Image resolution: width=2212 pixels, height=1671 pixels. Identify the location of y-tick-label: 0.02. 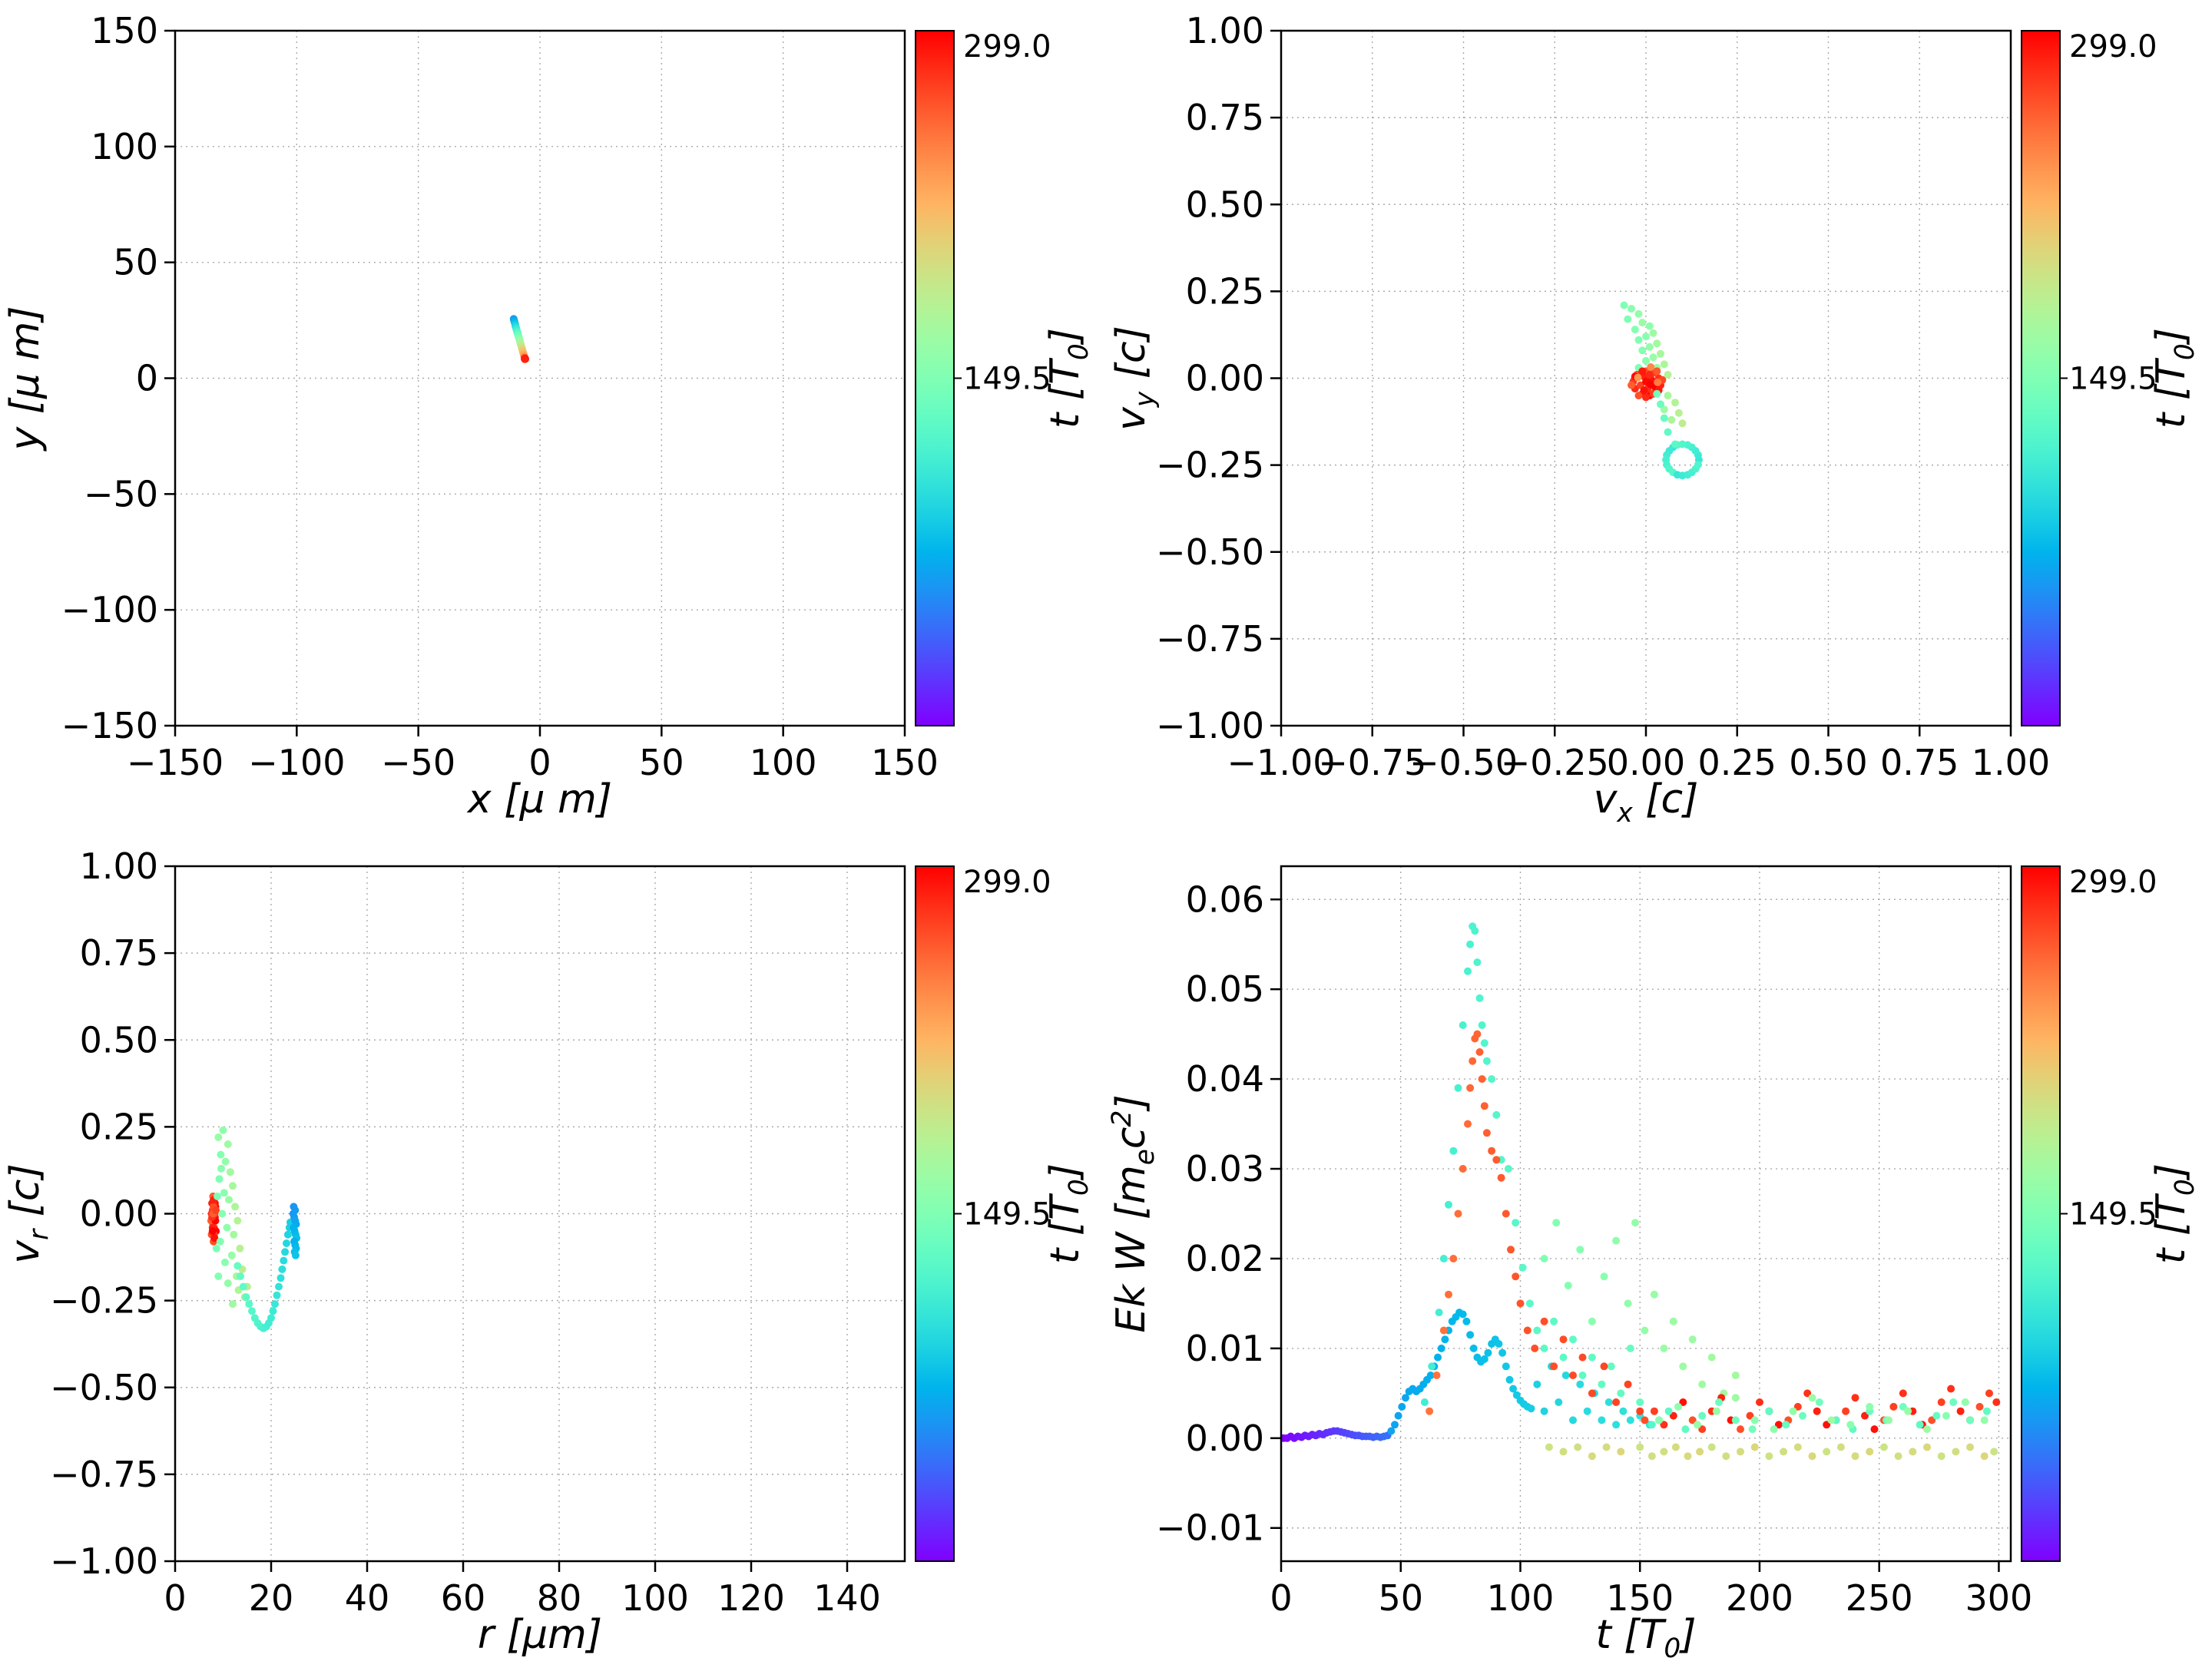
(1225, 1258).